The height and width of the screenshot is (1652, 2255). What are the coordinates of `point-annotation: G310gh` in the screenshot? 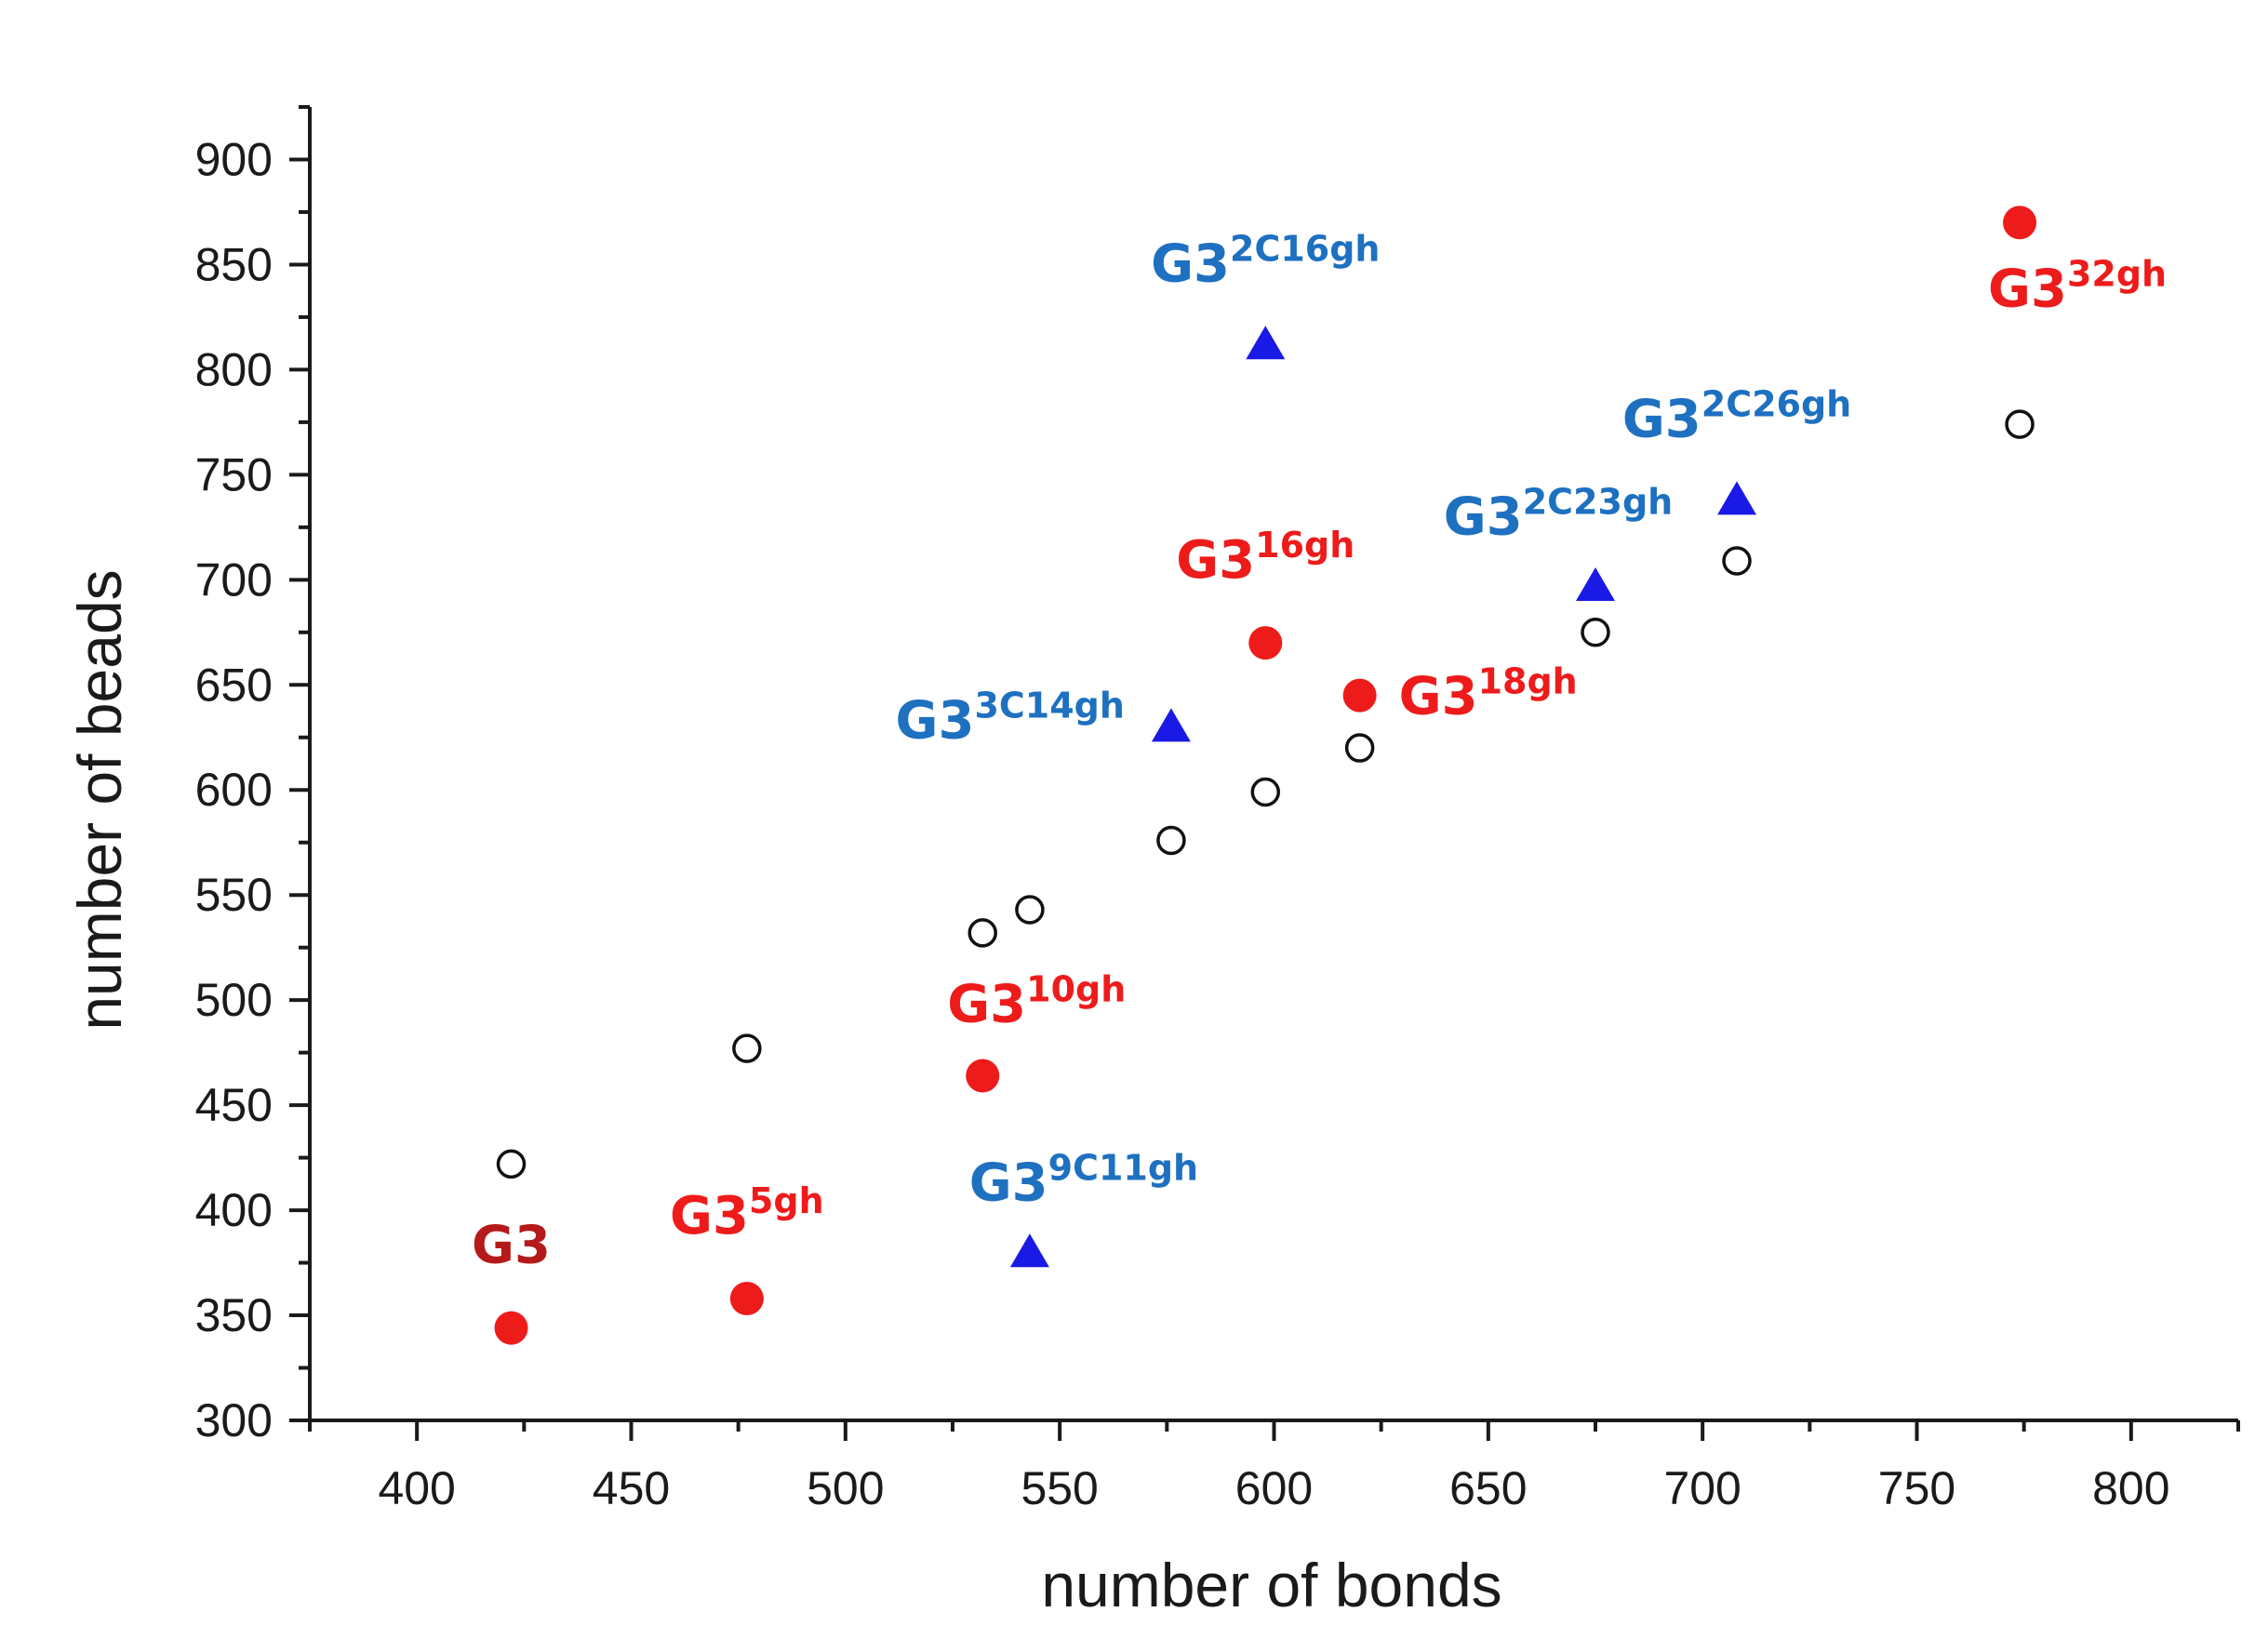 It's located at (1036, 1001).